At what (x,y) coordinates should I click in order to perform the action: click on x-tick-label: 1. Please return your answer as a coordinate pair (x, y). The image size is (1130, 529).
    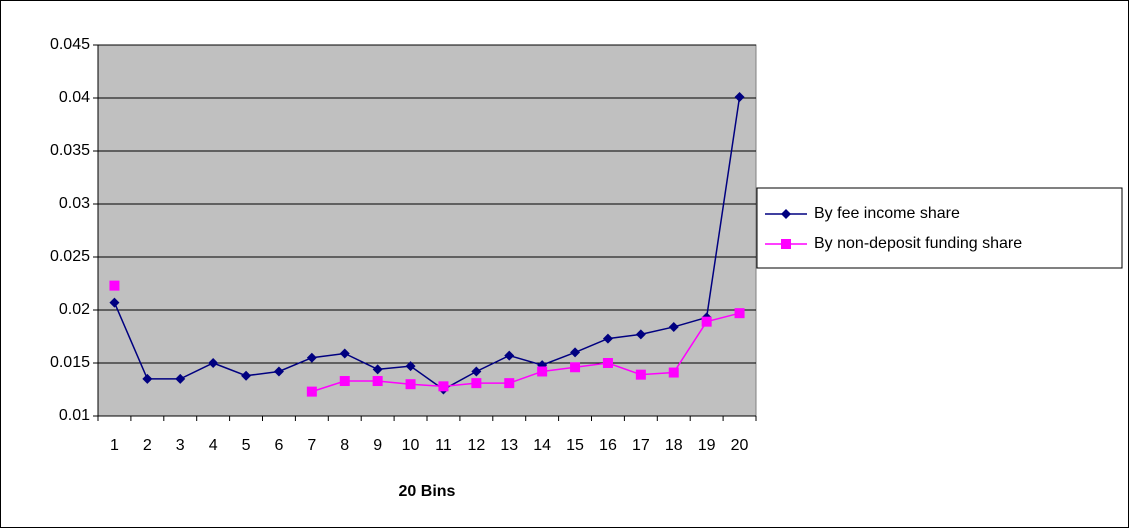
    Looking at the image, I should click on (114, 445).